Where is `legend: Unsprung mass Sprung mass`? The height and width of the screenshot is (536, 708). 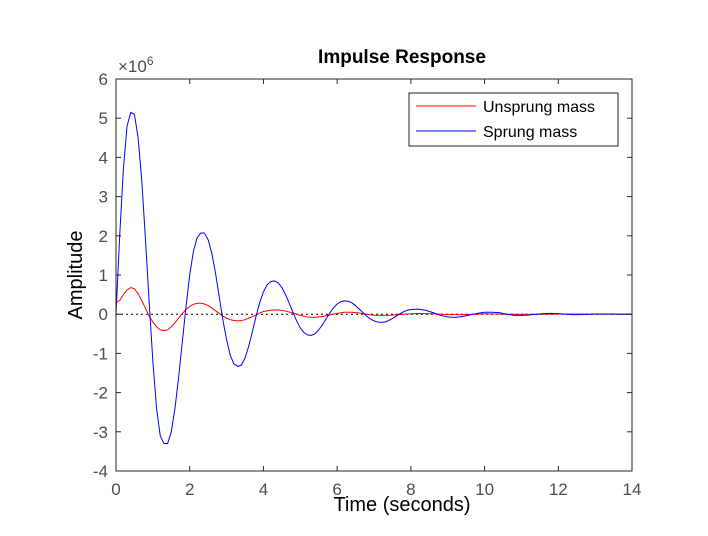 legend: Unsprung mass Sprung mass is located at coordinates (513, 119).